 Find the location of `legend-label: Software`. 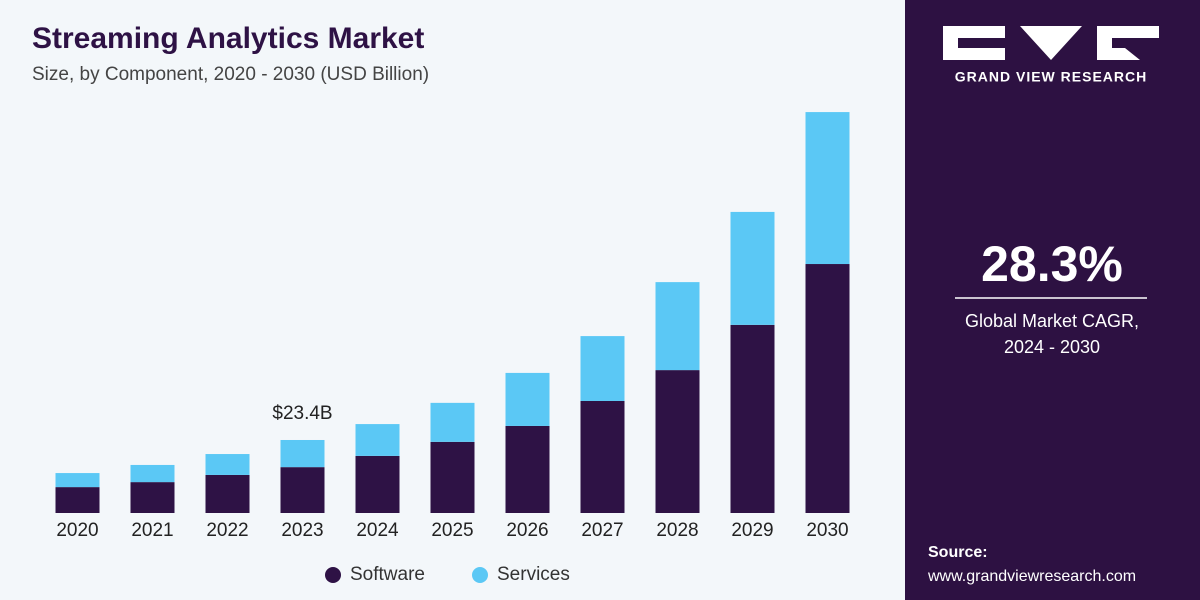

legend-label: Software is located at coordinates (387, 574).